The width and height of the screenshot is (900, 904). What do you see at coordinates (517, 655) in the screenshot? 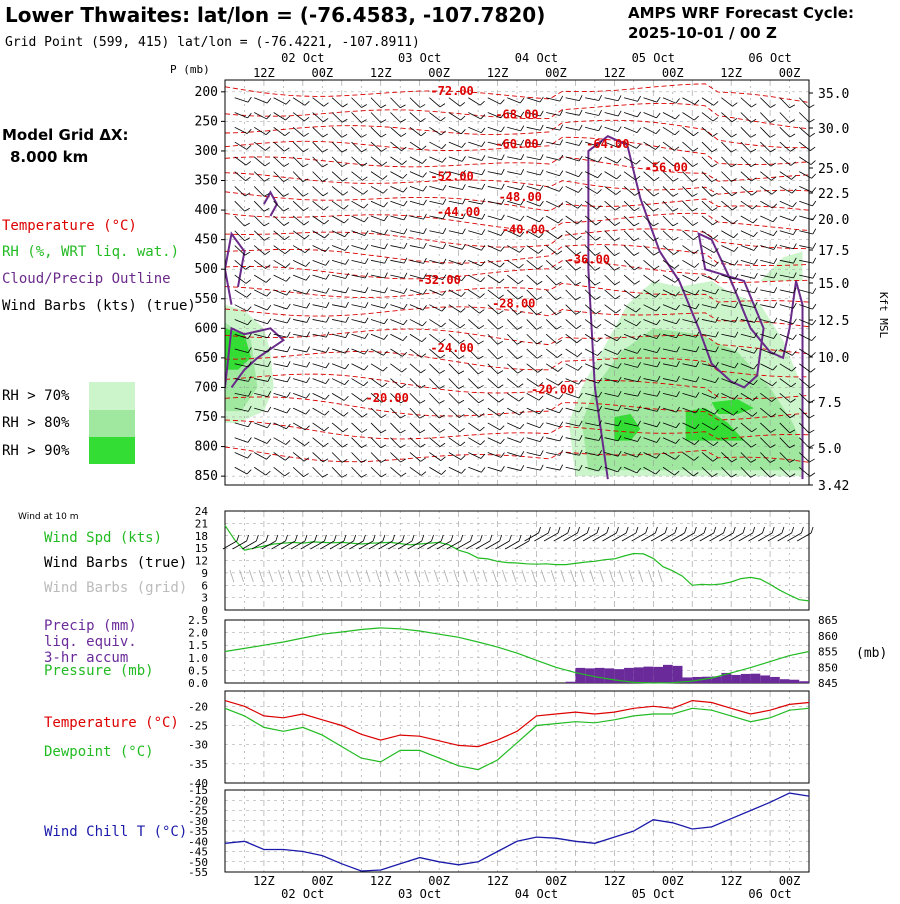
I see `pressure-line` at bounding box center [517, 655].